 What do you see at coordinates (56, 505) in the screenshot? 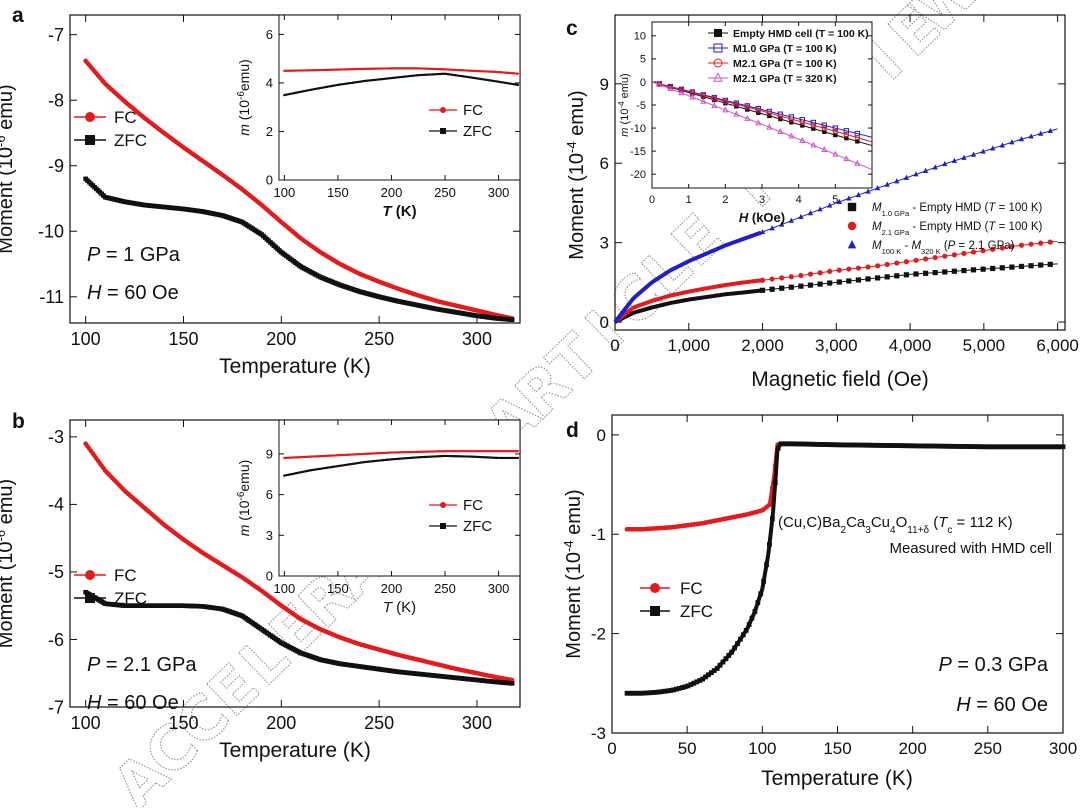
I see `y-tick-label: -4` at bounding box center [56, 505].